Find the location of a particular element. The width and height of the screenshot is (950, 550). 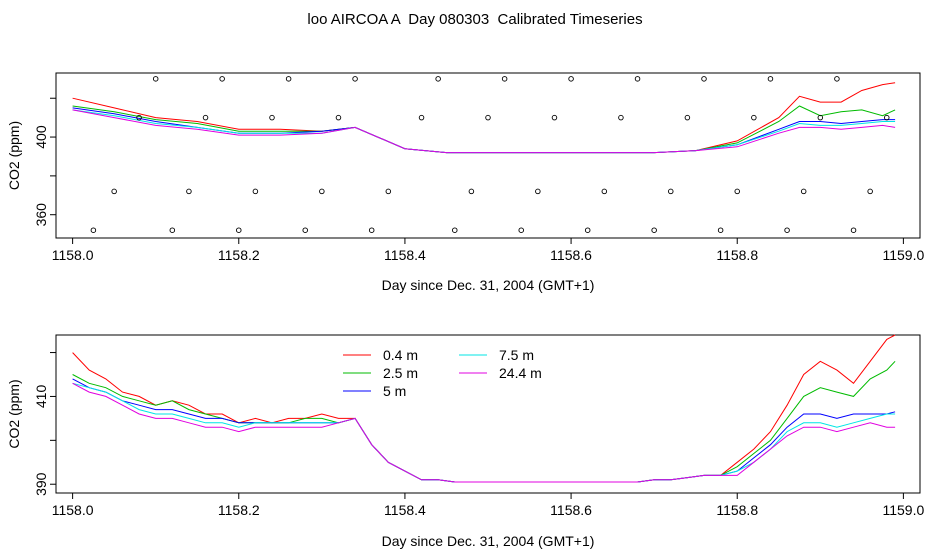

legend: 0.4 m 2.5 m 5 m 7.5 m 24.4 m is located at coordinates (442, 373).